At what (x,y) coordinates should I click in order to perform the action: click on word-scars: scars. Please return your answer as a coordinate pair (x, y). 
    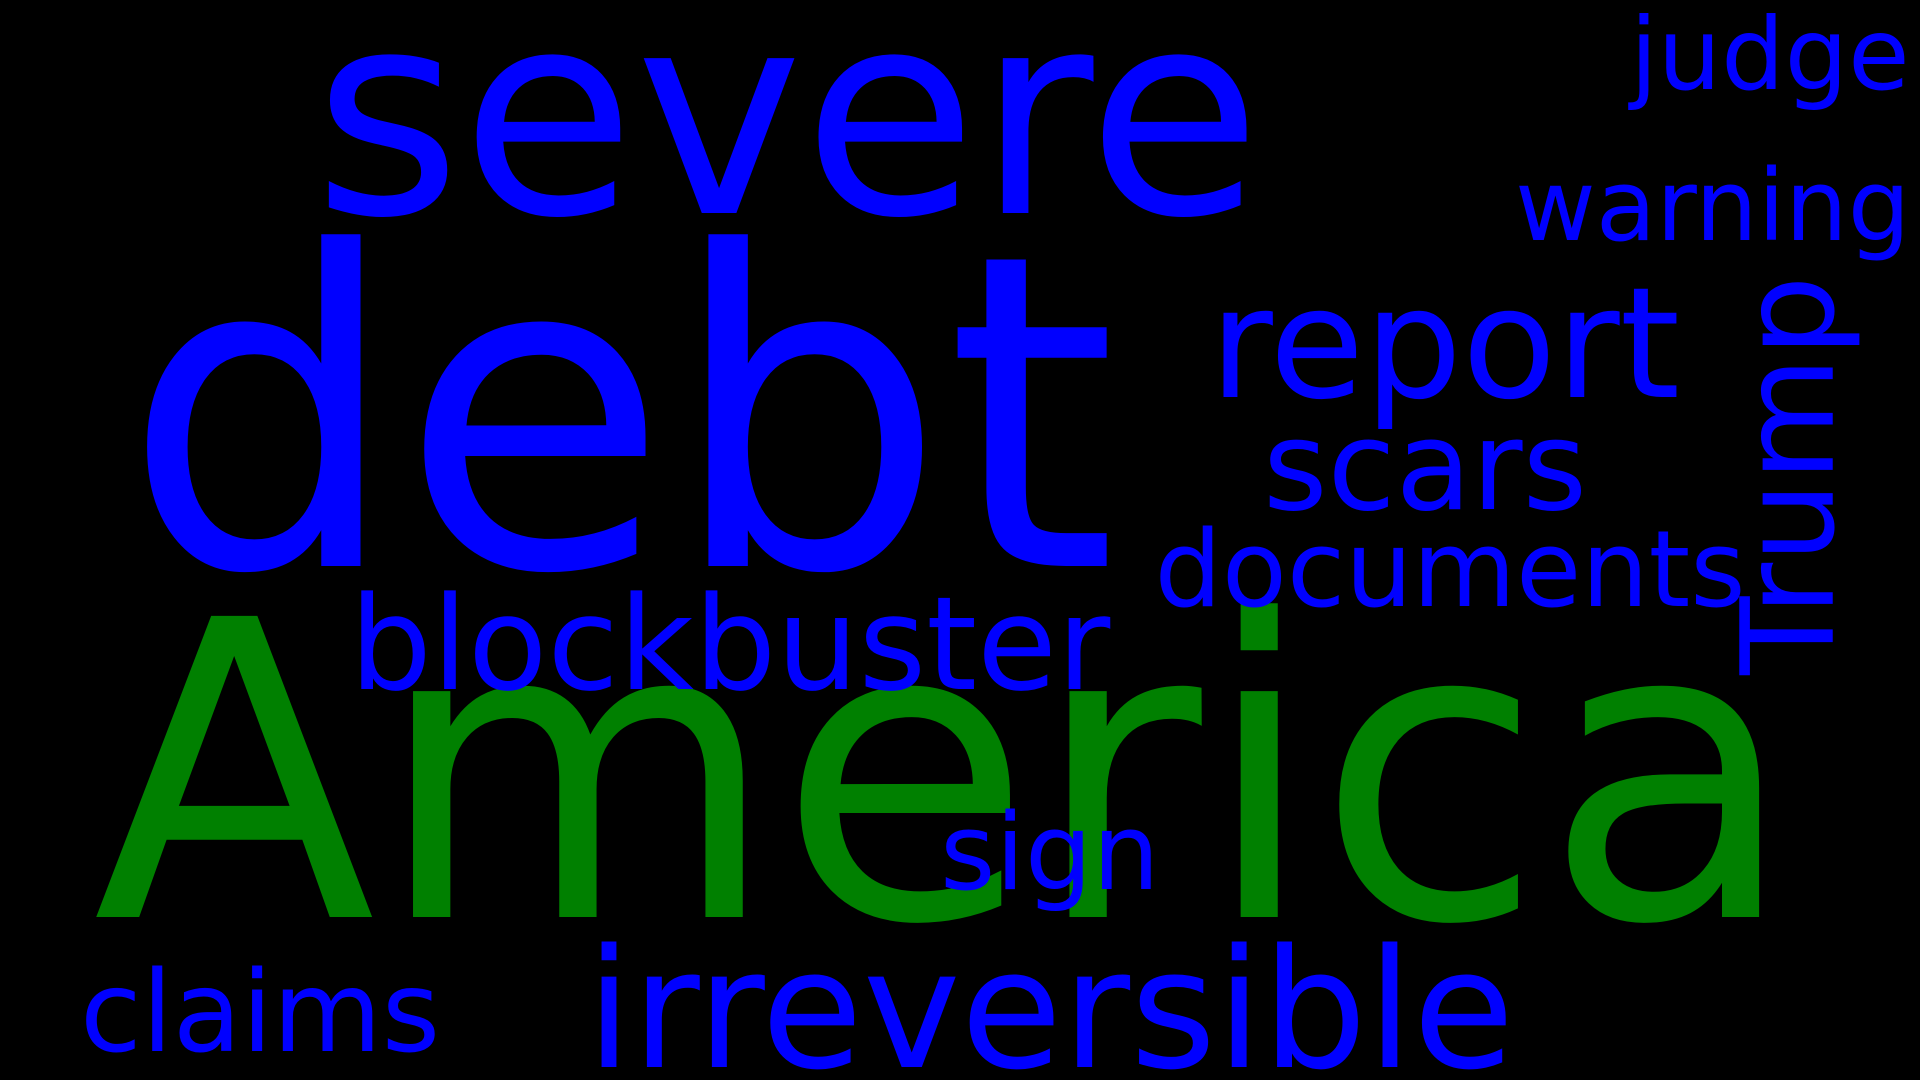
    Looking at the image, I should click on (1425, 466).